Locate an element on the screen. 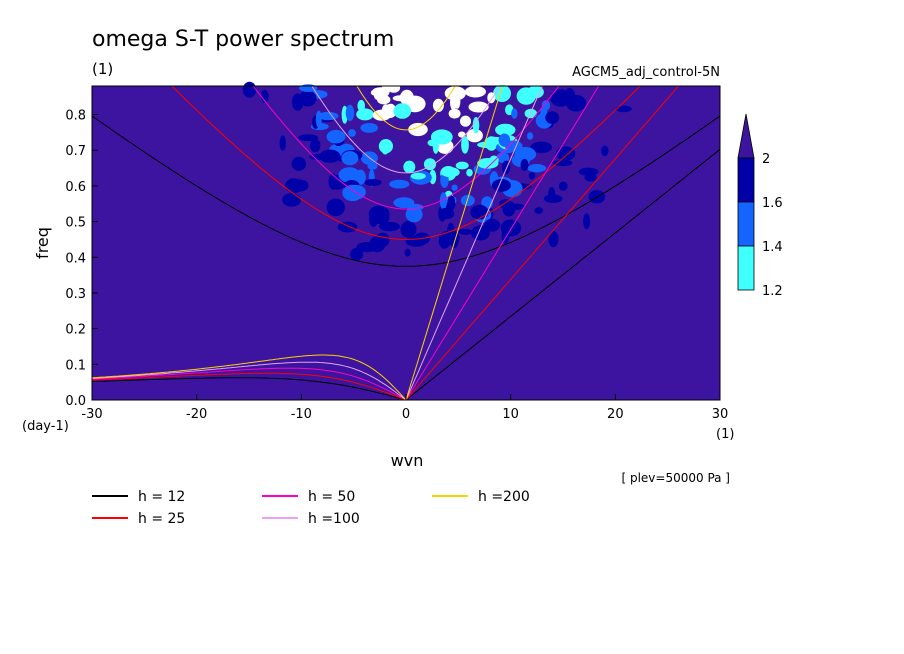 The image size is (904, 654). colorbar-arrow is located at coordinates (746, 136).